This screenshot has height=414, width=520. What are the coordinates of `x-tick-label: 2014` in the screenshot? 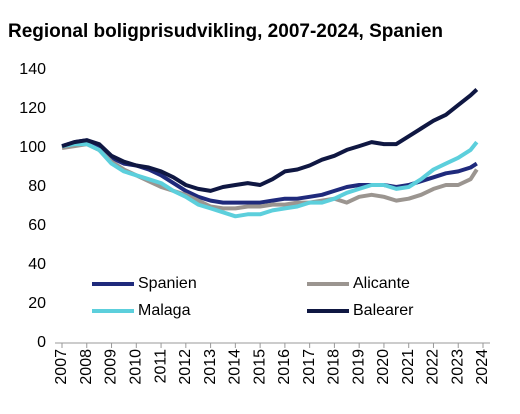 It's located at (235, 367).